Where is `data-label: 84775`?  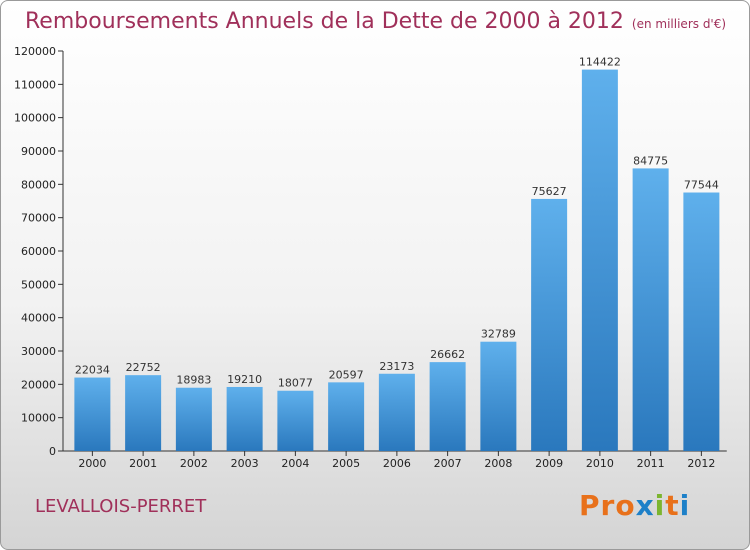 data-label: 84775 is located at coordinates (650, 160).